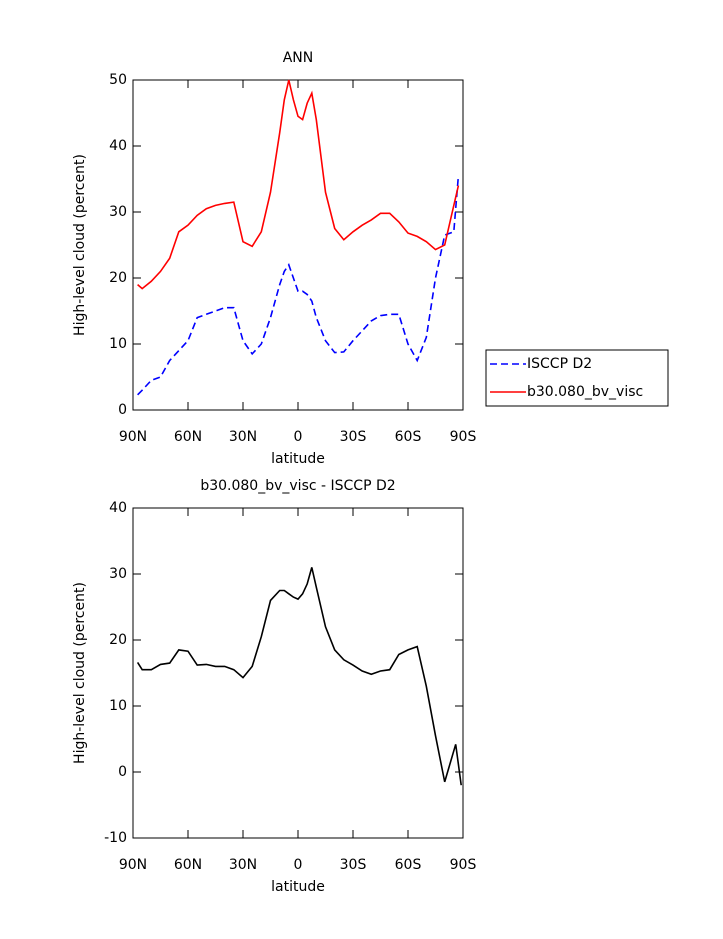 This screenshot has height=939, width=723. Describe the element at coordinates (577, 378) in the screenshot. I see `legend-box` at that location.